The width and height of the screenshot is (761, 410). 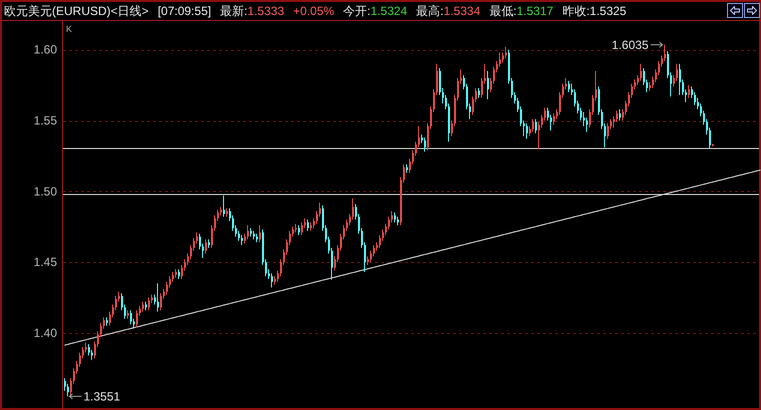 I want to click on y-tick-label: 1.60, so click(x=46, y=49).